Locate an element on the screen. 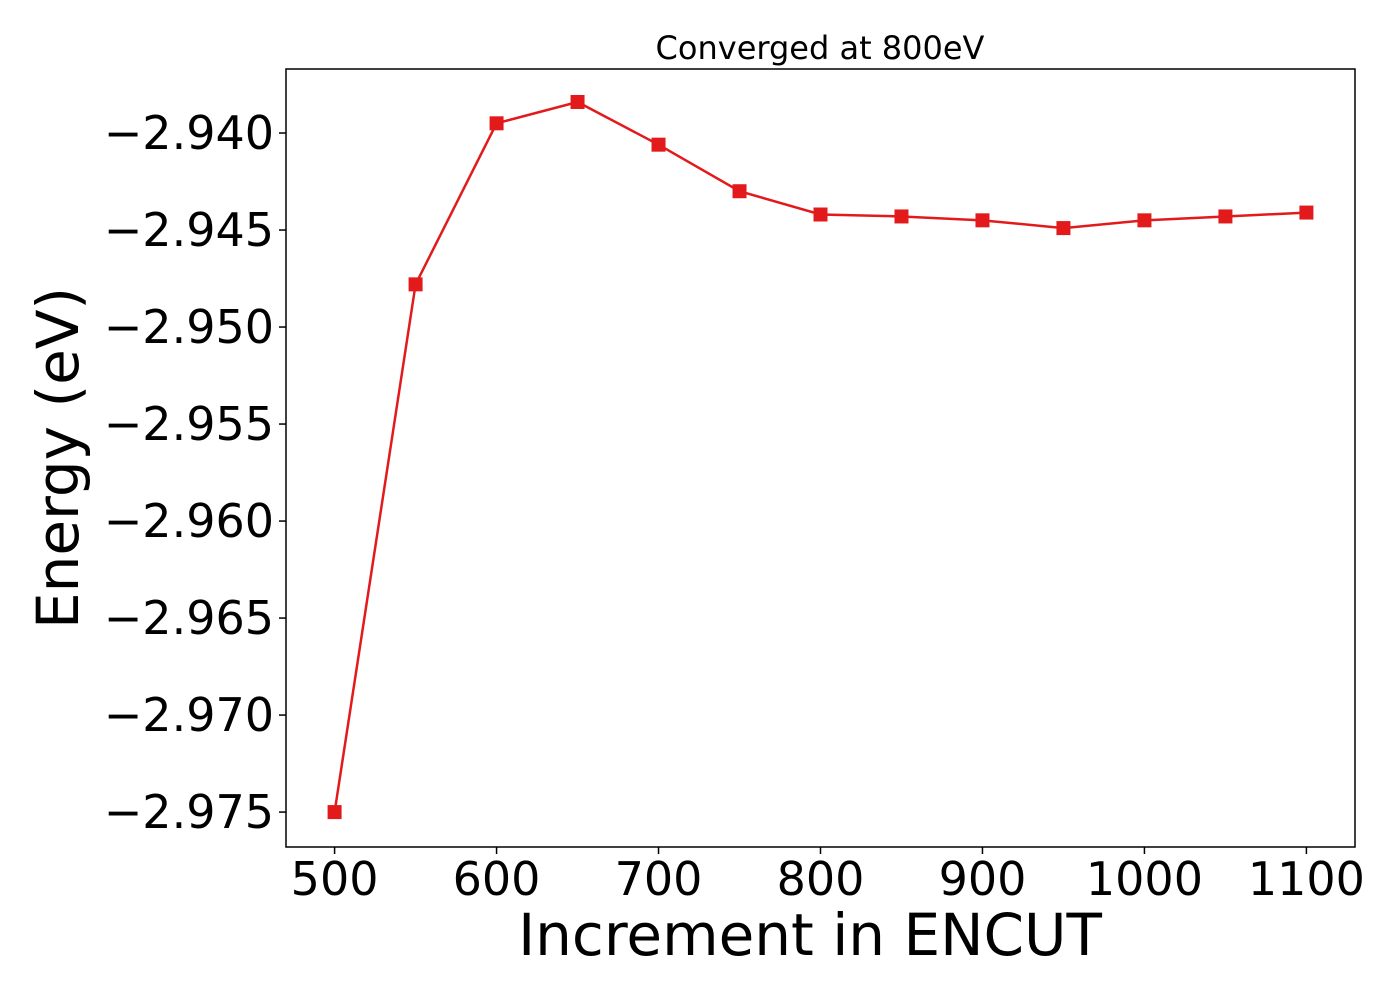 This screenshot has height=1000, width=1400. x-axis-label: Increment in ENCUT is located at coordinates (810, 935).